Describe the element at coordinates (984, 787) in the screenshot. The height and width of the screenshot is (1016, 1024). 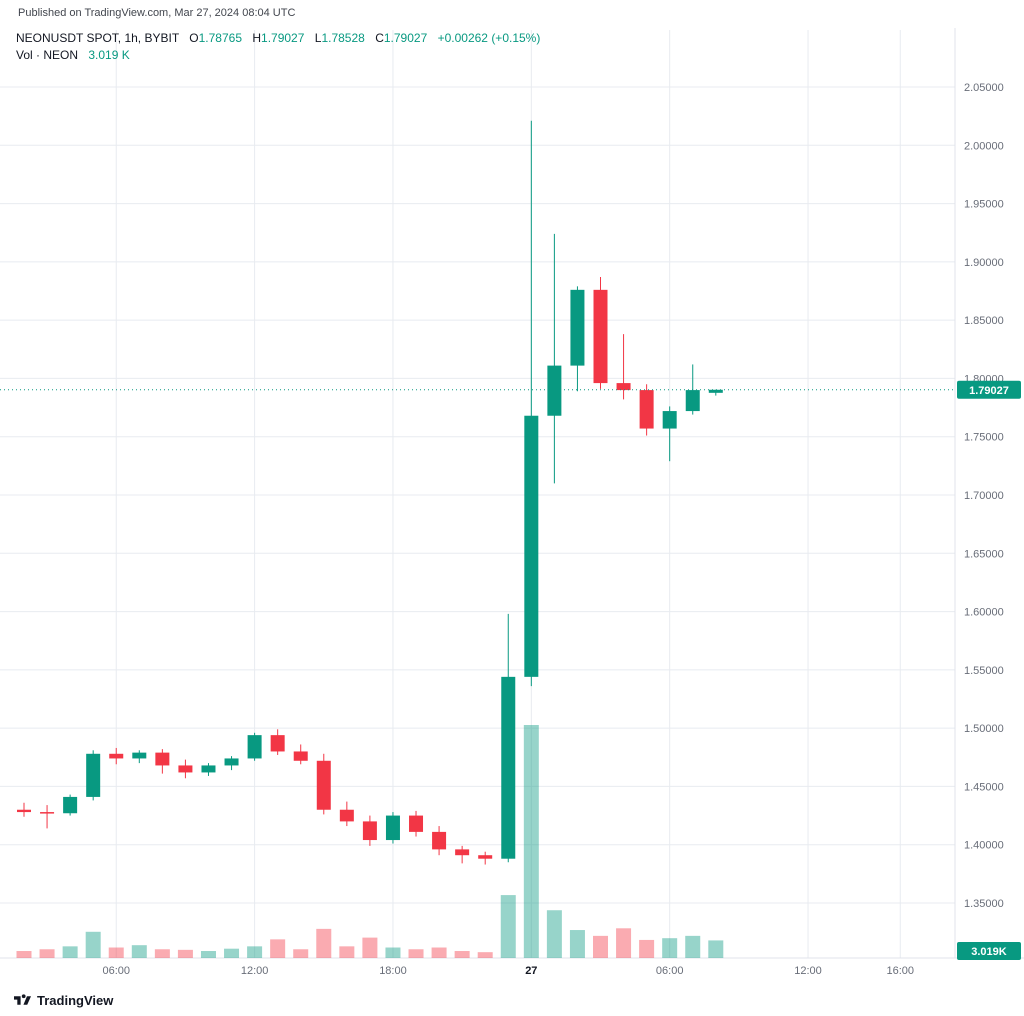
I see `svg-text: 1.45000` at that location.